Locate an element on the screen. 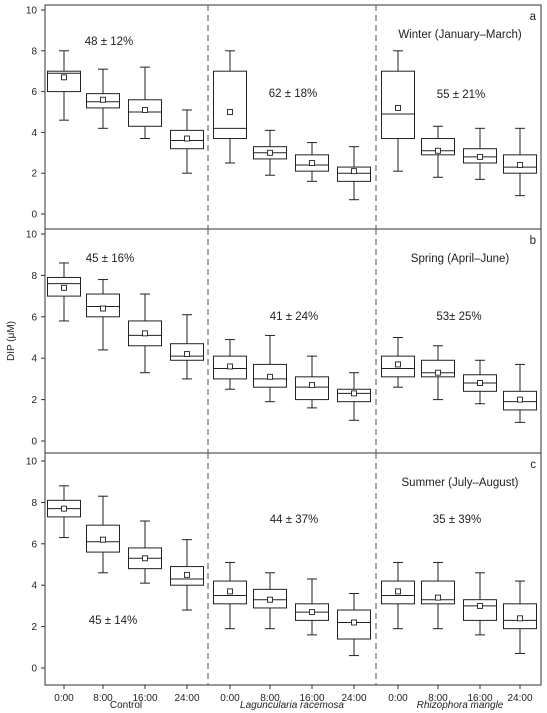 Image resolution: width=547 pixels, height=713 pixels. group-percent-label: 53± 25% is located at coordinates (458, 317).